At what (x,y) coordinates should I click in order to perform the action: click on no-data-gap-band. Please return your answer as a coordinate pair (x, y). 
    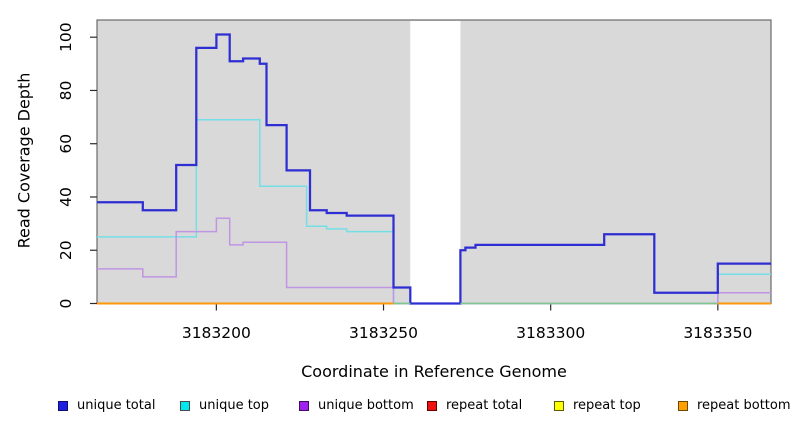
    Looking at the image, I should click on (435, 162).